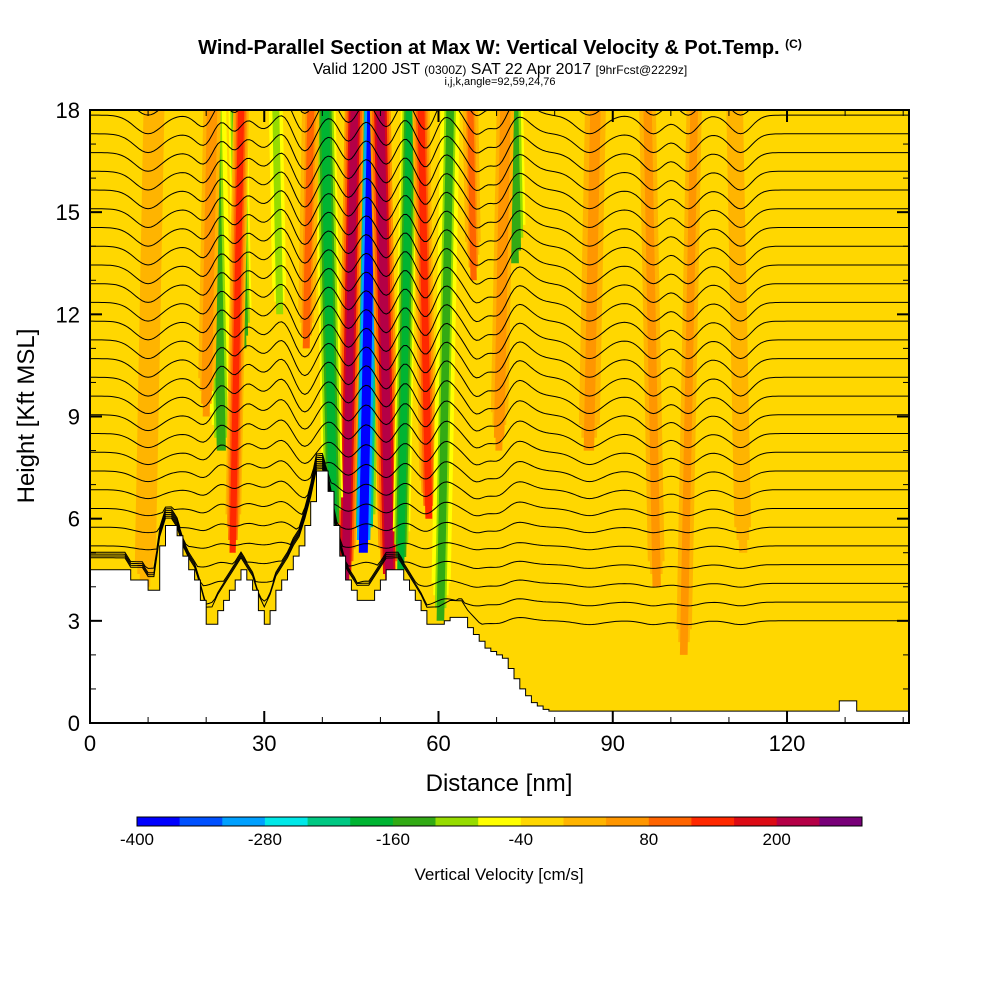  What do you see at coordinates (366, 69) in the screenshot?
I see `valid-time: Valid 1200 JST` at bounding box center [366, 69].